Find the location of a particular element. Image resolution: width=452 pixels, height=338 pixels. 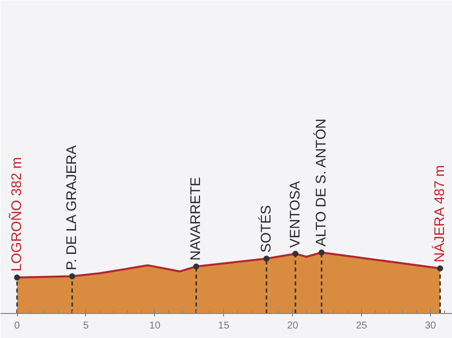

x-tick-label: 15 is located at coordinates (224, 326).